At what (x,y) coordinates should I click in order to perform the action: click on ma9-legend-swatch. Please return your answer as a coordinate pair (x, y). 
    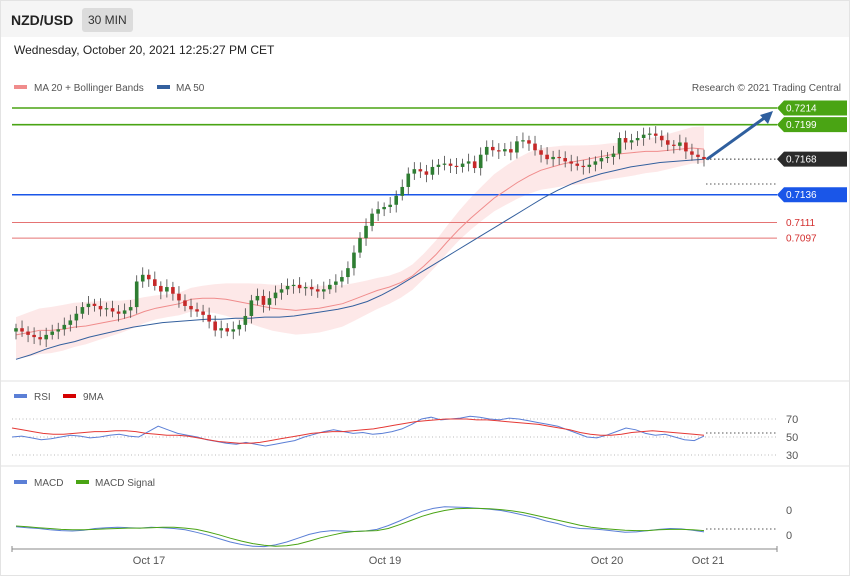
    Looking at the image, I should click on (69, 396).